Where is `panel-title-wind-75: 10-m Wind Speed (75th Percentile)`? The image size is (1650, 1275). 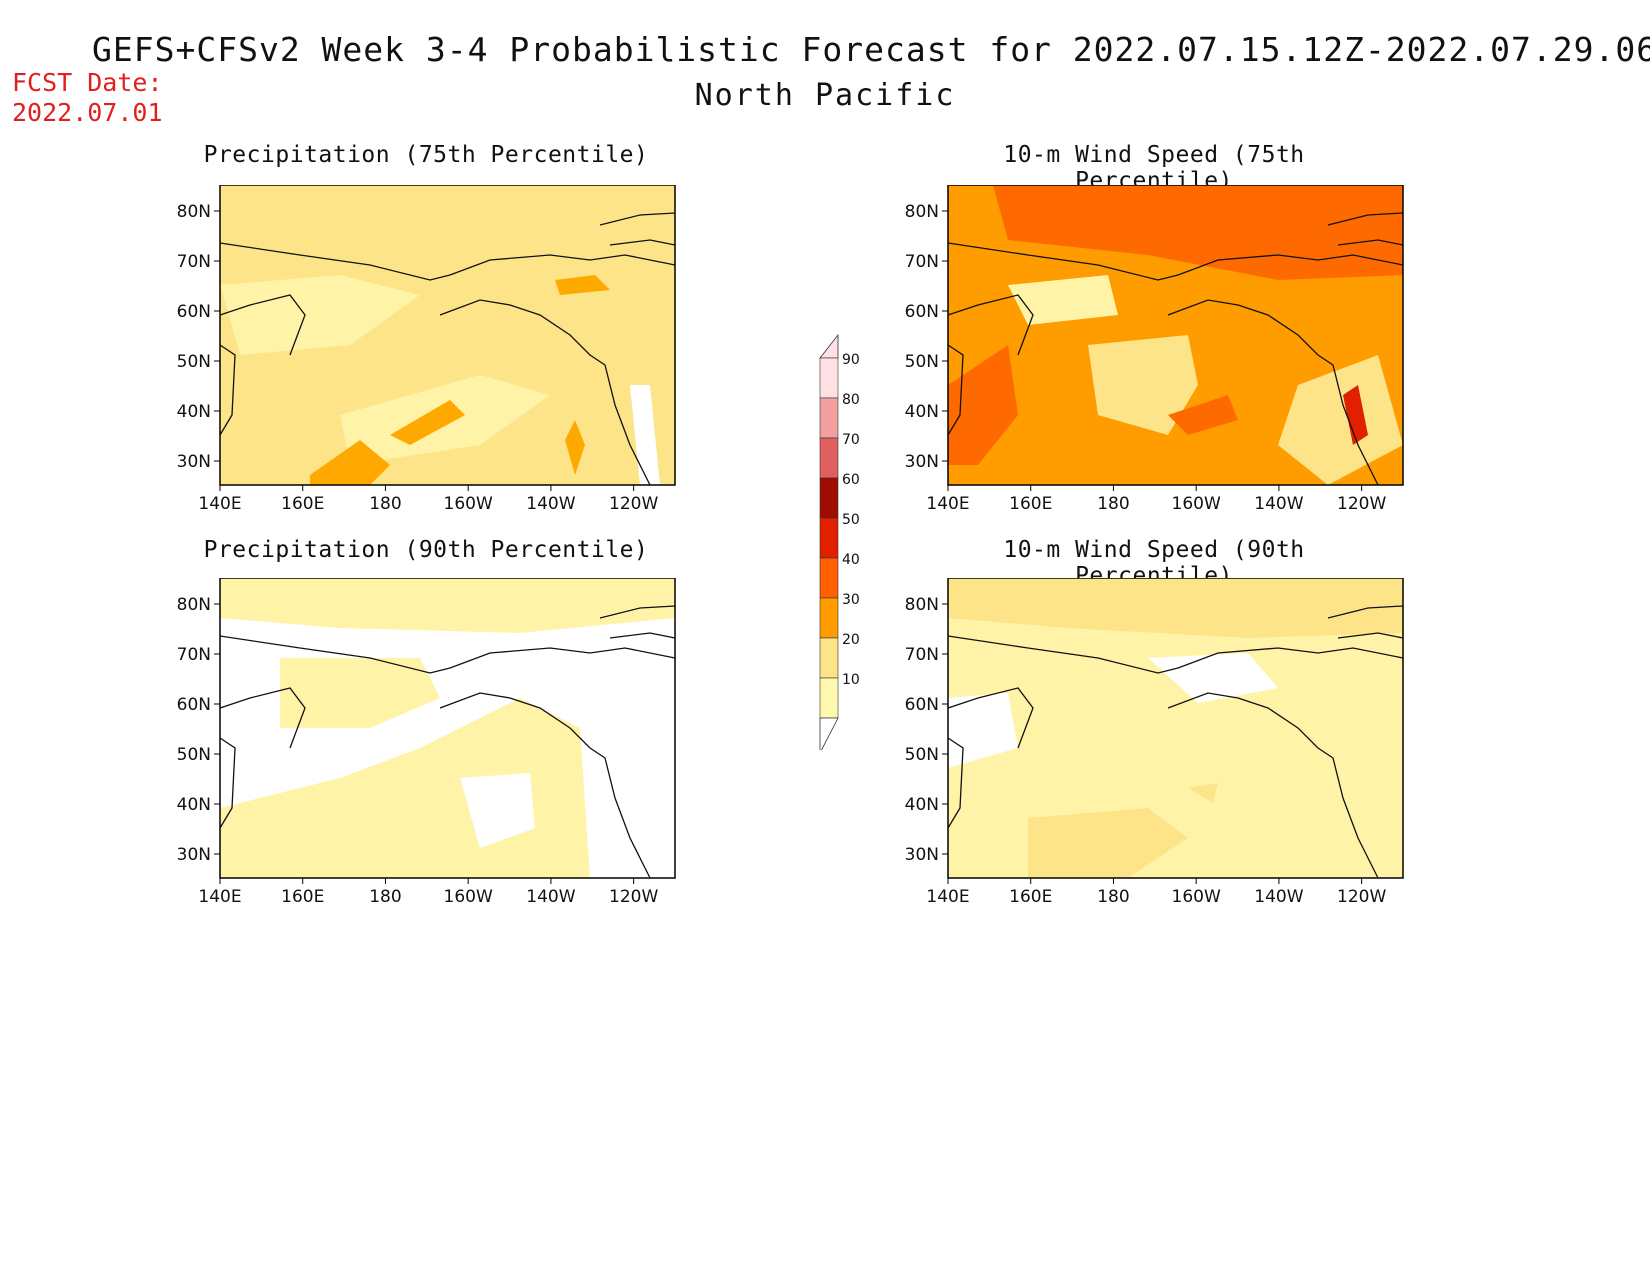 panel-title-wind-75: 10-m Wind Speed (75th Percentile) is located at coordinates (1154, 168).